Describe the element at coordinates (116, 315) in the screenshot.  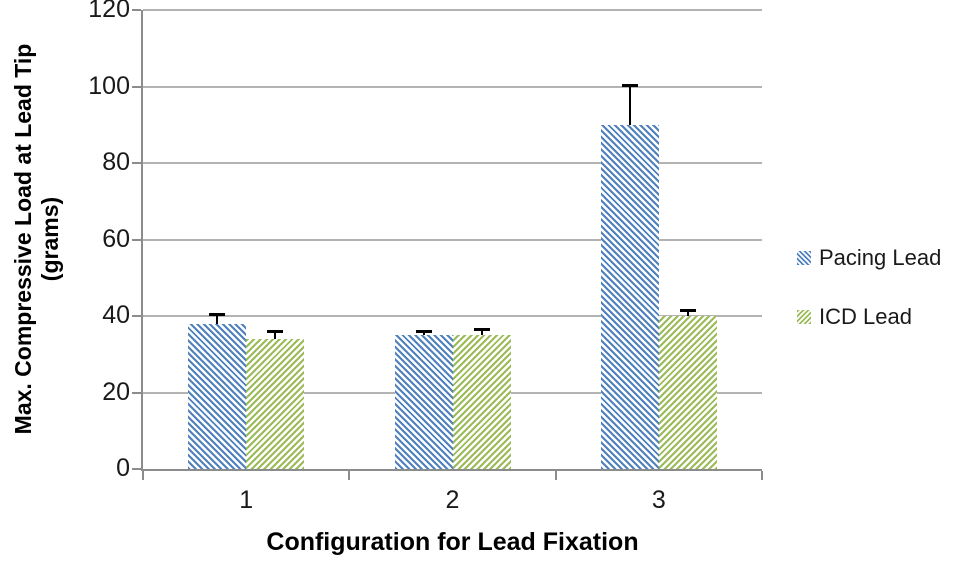
I see `y-tick-label-40: 40` at that location.